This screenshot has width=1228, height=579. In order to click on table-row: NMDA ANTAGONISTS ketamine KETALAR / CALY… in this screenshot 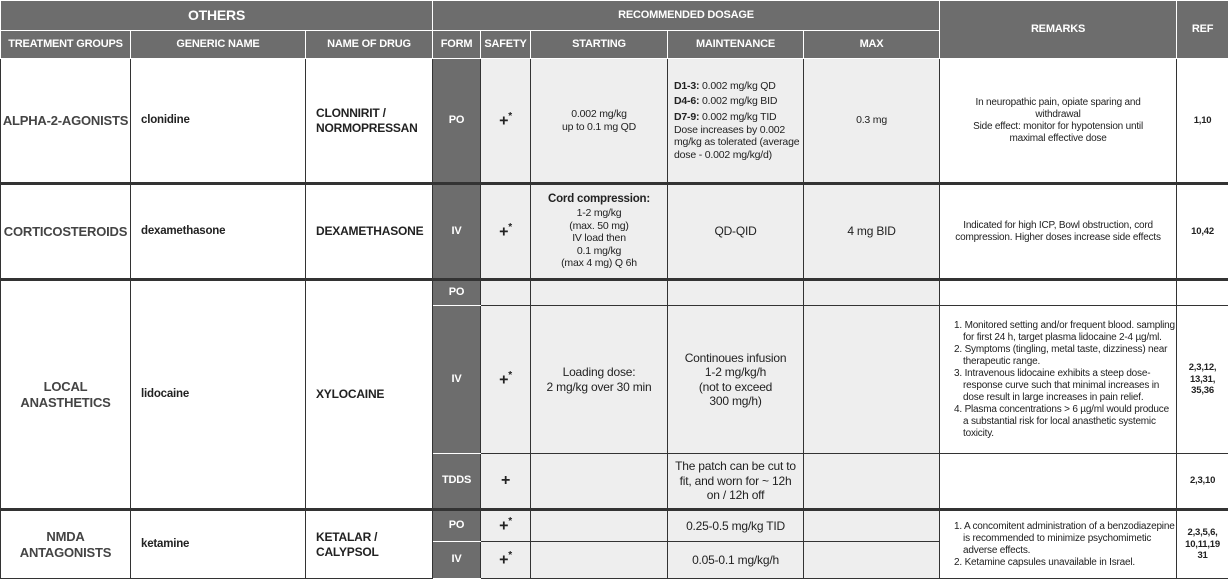, I will do `click(614, 526)`.